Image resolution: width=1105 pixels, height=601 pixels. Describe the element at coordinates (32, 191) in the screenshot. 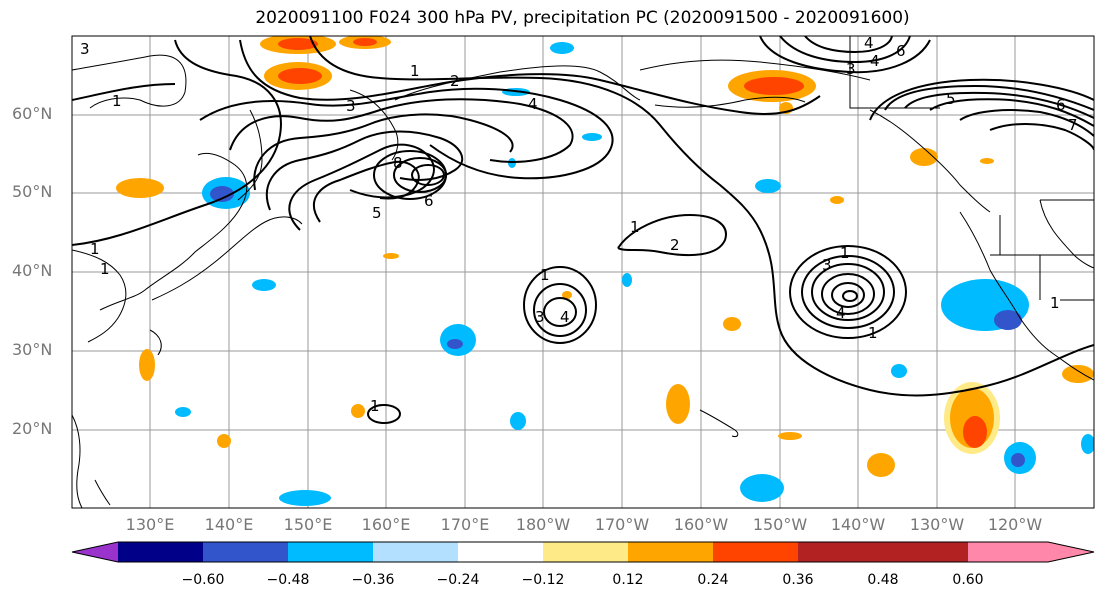

I see `lat-label: 50°N` at that location.